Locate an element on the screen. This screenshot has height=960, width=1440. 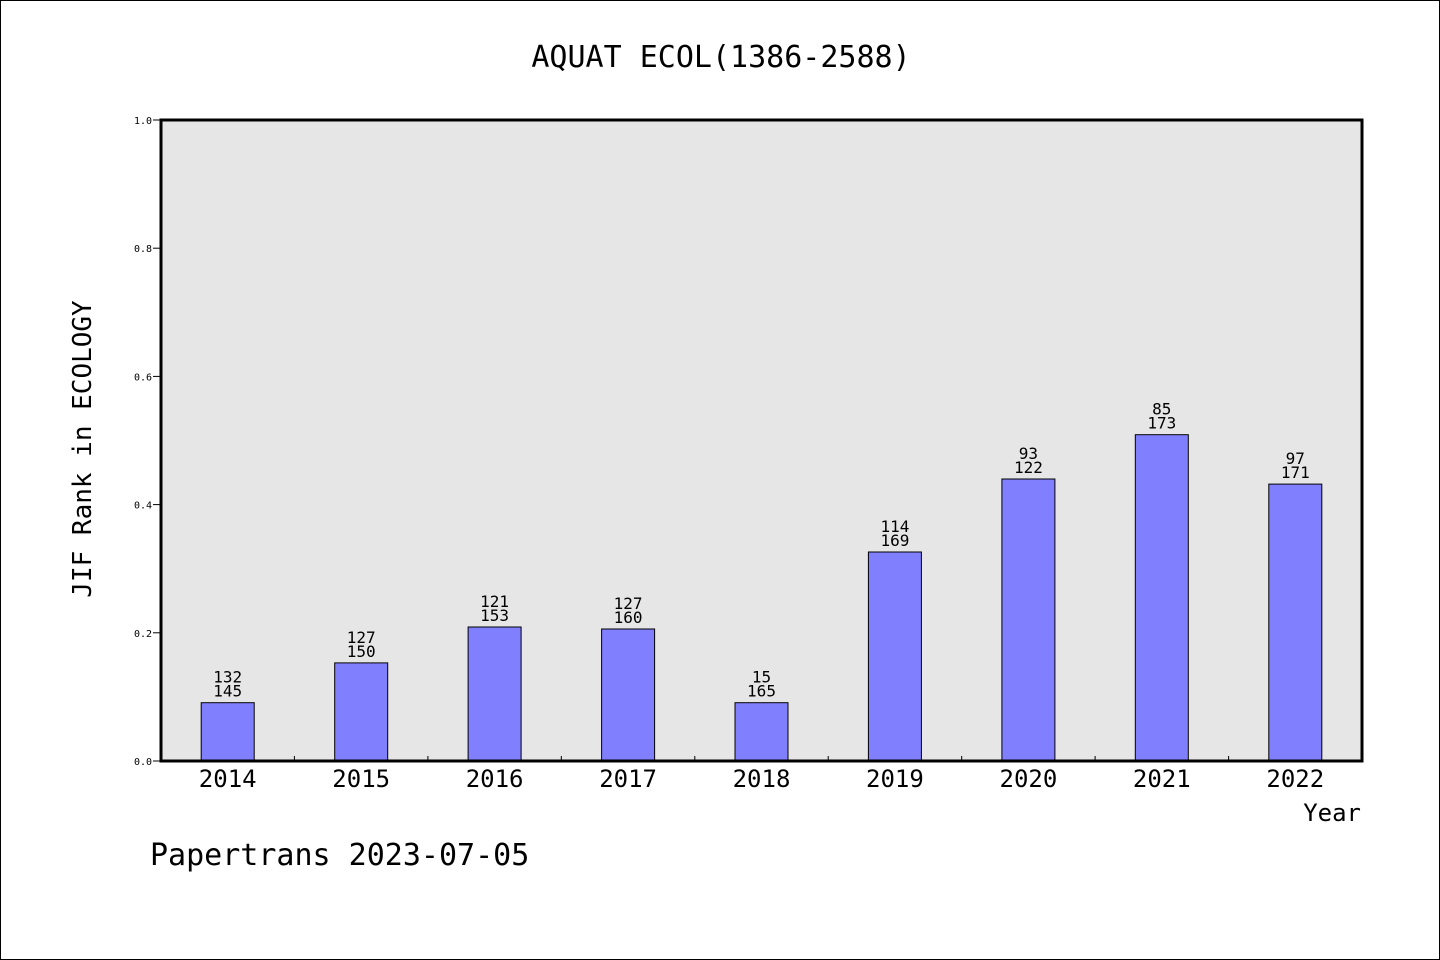
bar-label-bottom: 145 is located at coordinates (227, 691).